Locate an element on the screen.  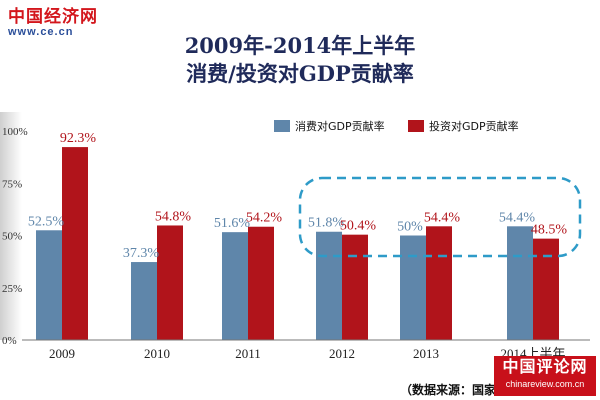
x-tick-label: 2011 is located at coordinates (248, 353).